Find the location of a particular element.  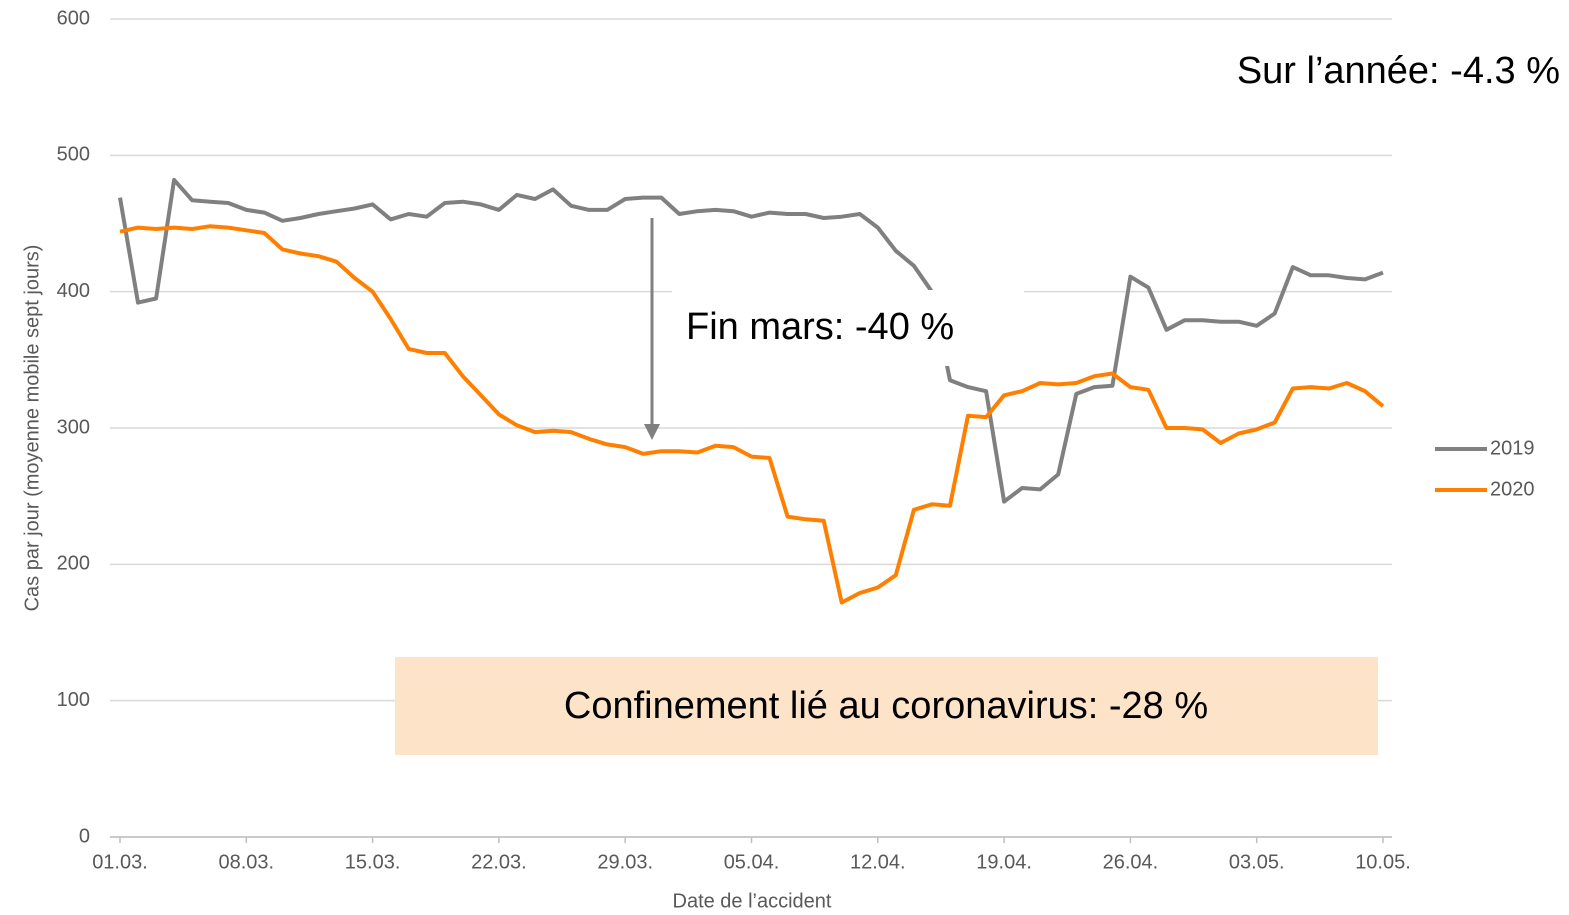

y-tick-label: 0 is located at coordinates (84, 836).